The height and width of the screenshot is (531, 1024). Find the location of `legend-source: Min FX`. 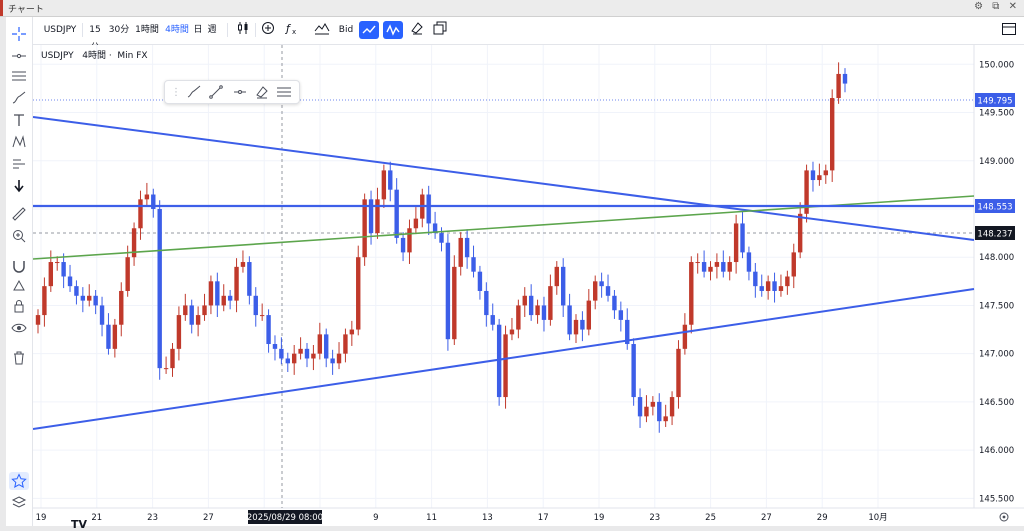

legend-source: Min FX is located at coordinates (132, 56).